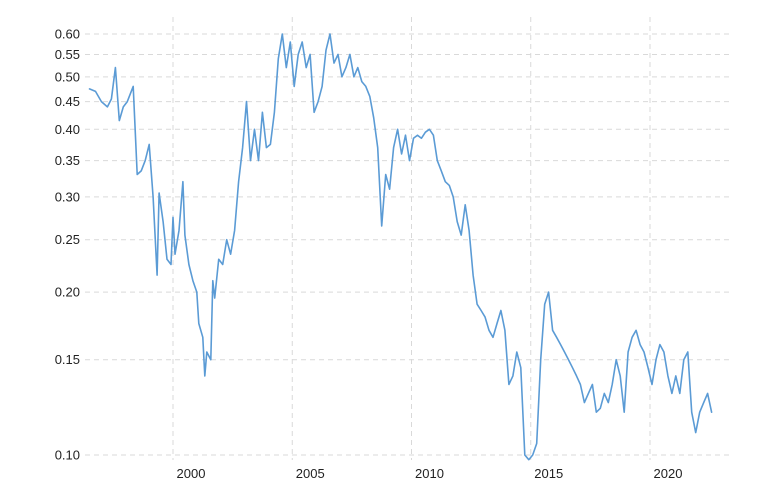 The width and height of the screenshot is (768, 484). I want to click on y-tick-label: 0.60, so click(67, 34).